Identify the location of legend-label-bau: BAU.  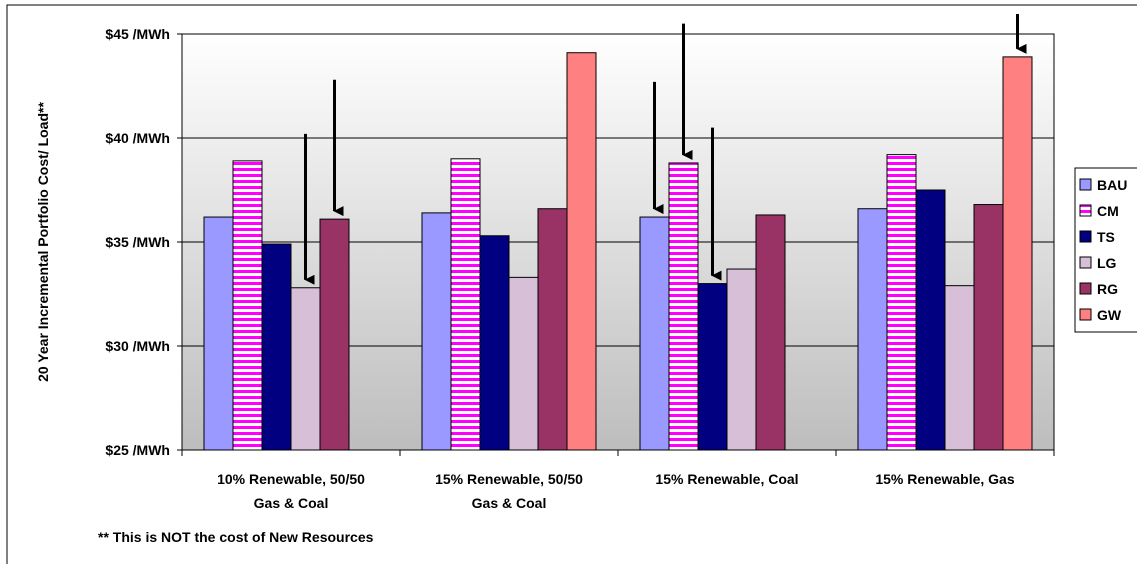
(1112, 185).